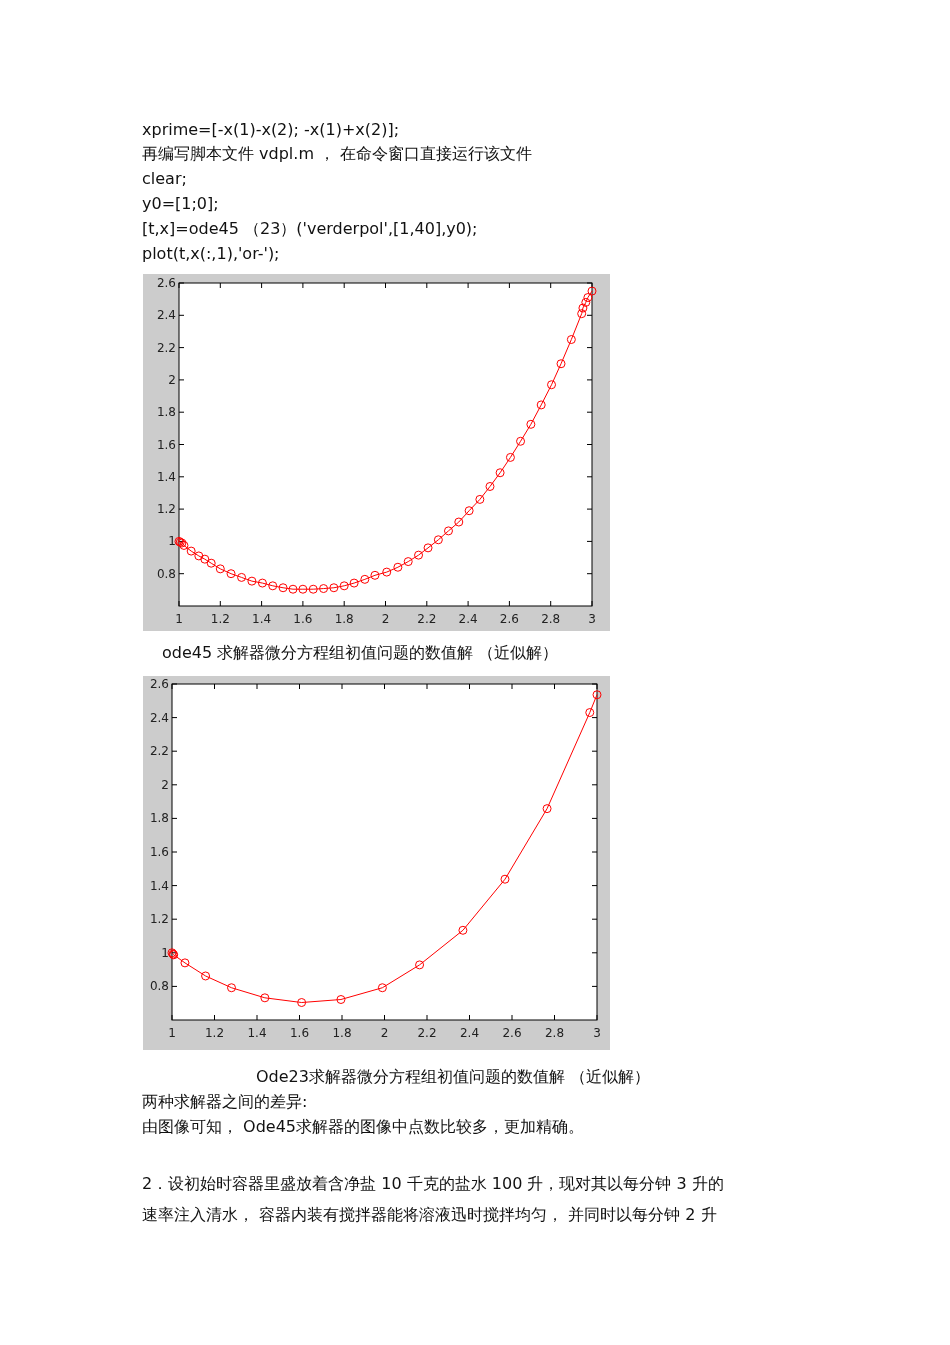 The image size is (950, 1345). I want to click on annotation: plot(t,x(:,1),'or-');, so click(211, 254).